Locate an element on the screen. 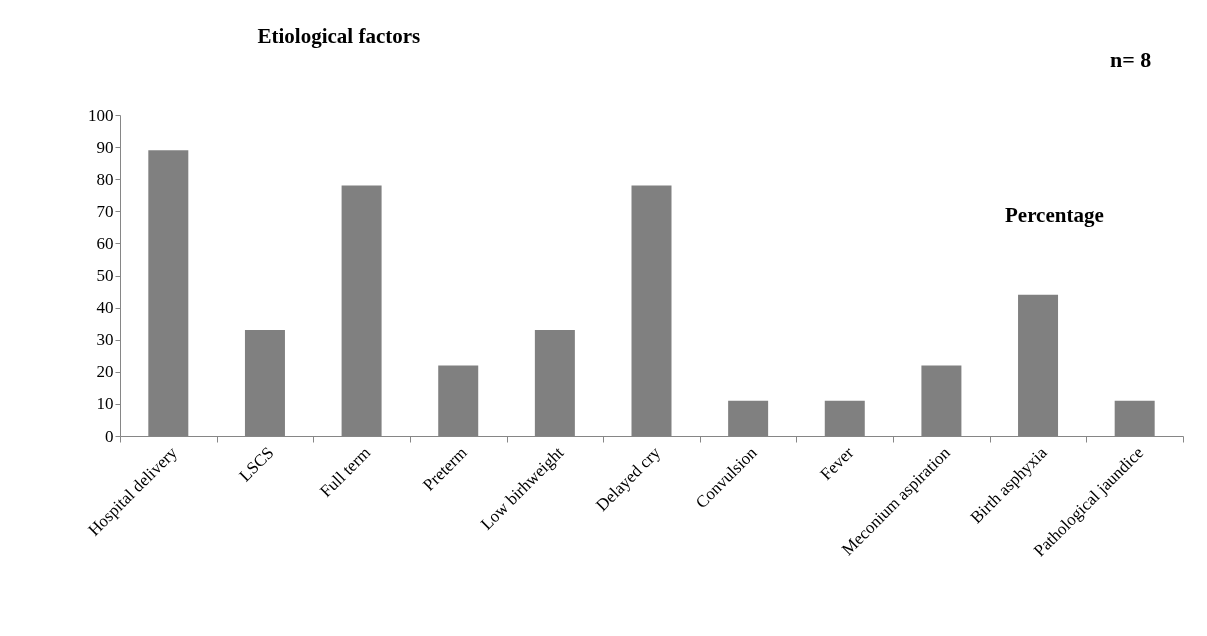 The width and height of the screenshot is (1207, 636). x-tick-label: Full term is located at coordinates (345, 472).